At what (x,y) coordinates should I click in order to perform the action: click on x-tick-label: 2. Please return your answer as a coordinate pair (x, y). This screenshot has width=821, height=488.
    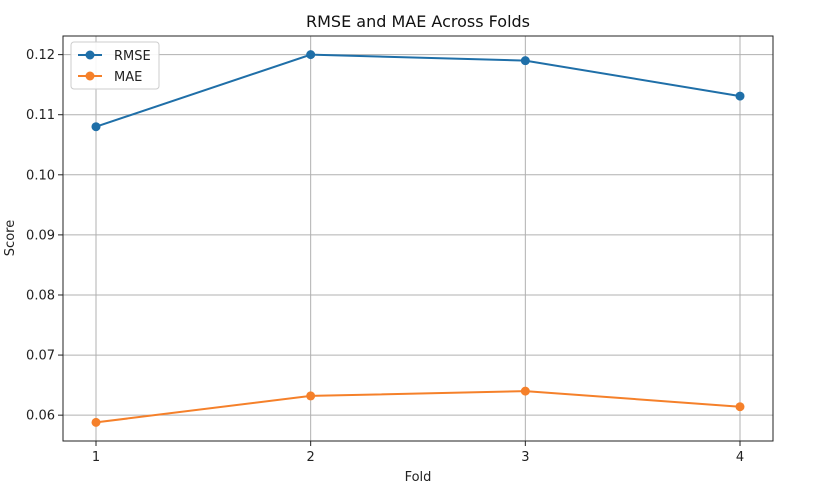
    Looking at the image, I should click on (311, 457).